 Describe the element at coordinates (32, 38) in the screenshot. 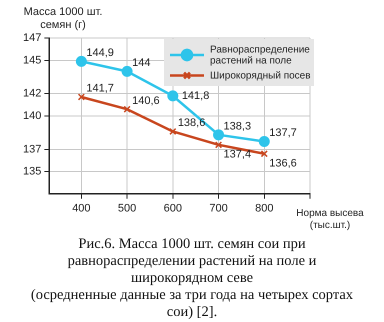

I see `y-tick-label: 147` at that location.